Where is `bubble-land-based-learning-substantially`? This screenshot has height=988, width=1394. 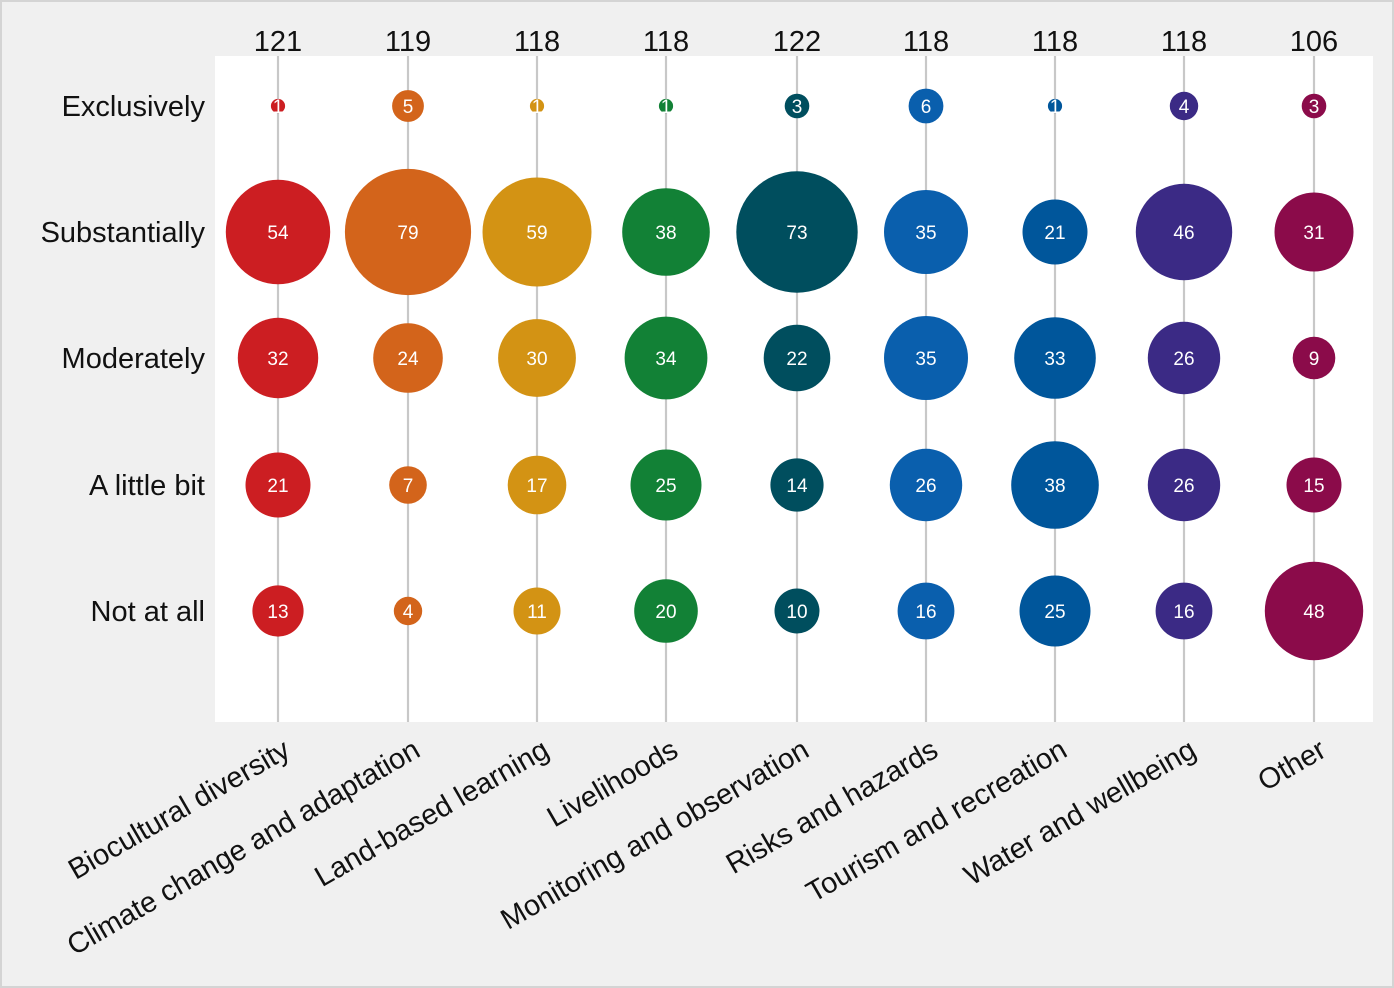
bubble-land-based-learning-substantially is located at coordinates (537, 232).